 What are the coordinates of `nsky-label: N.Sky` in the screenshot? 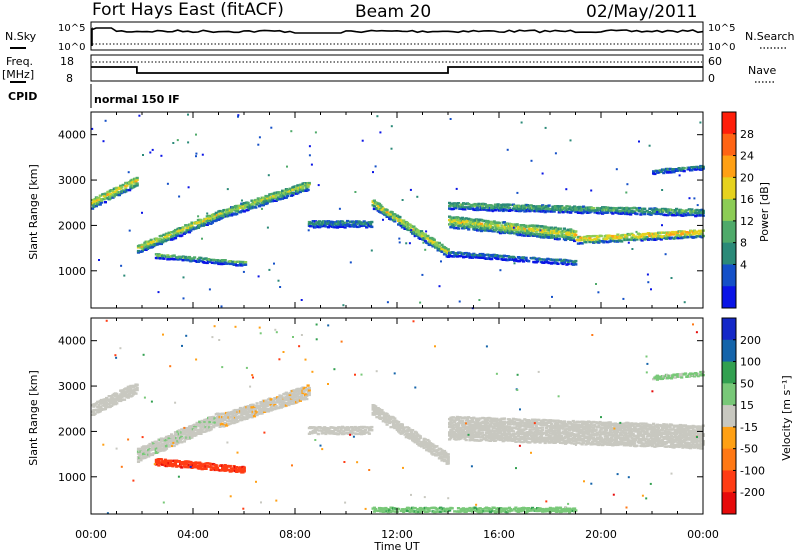 It's located at (21, 36).